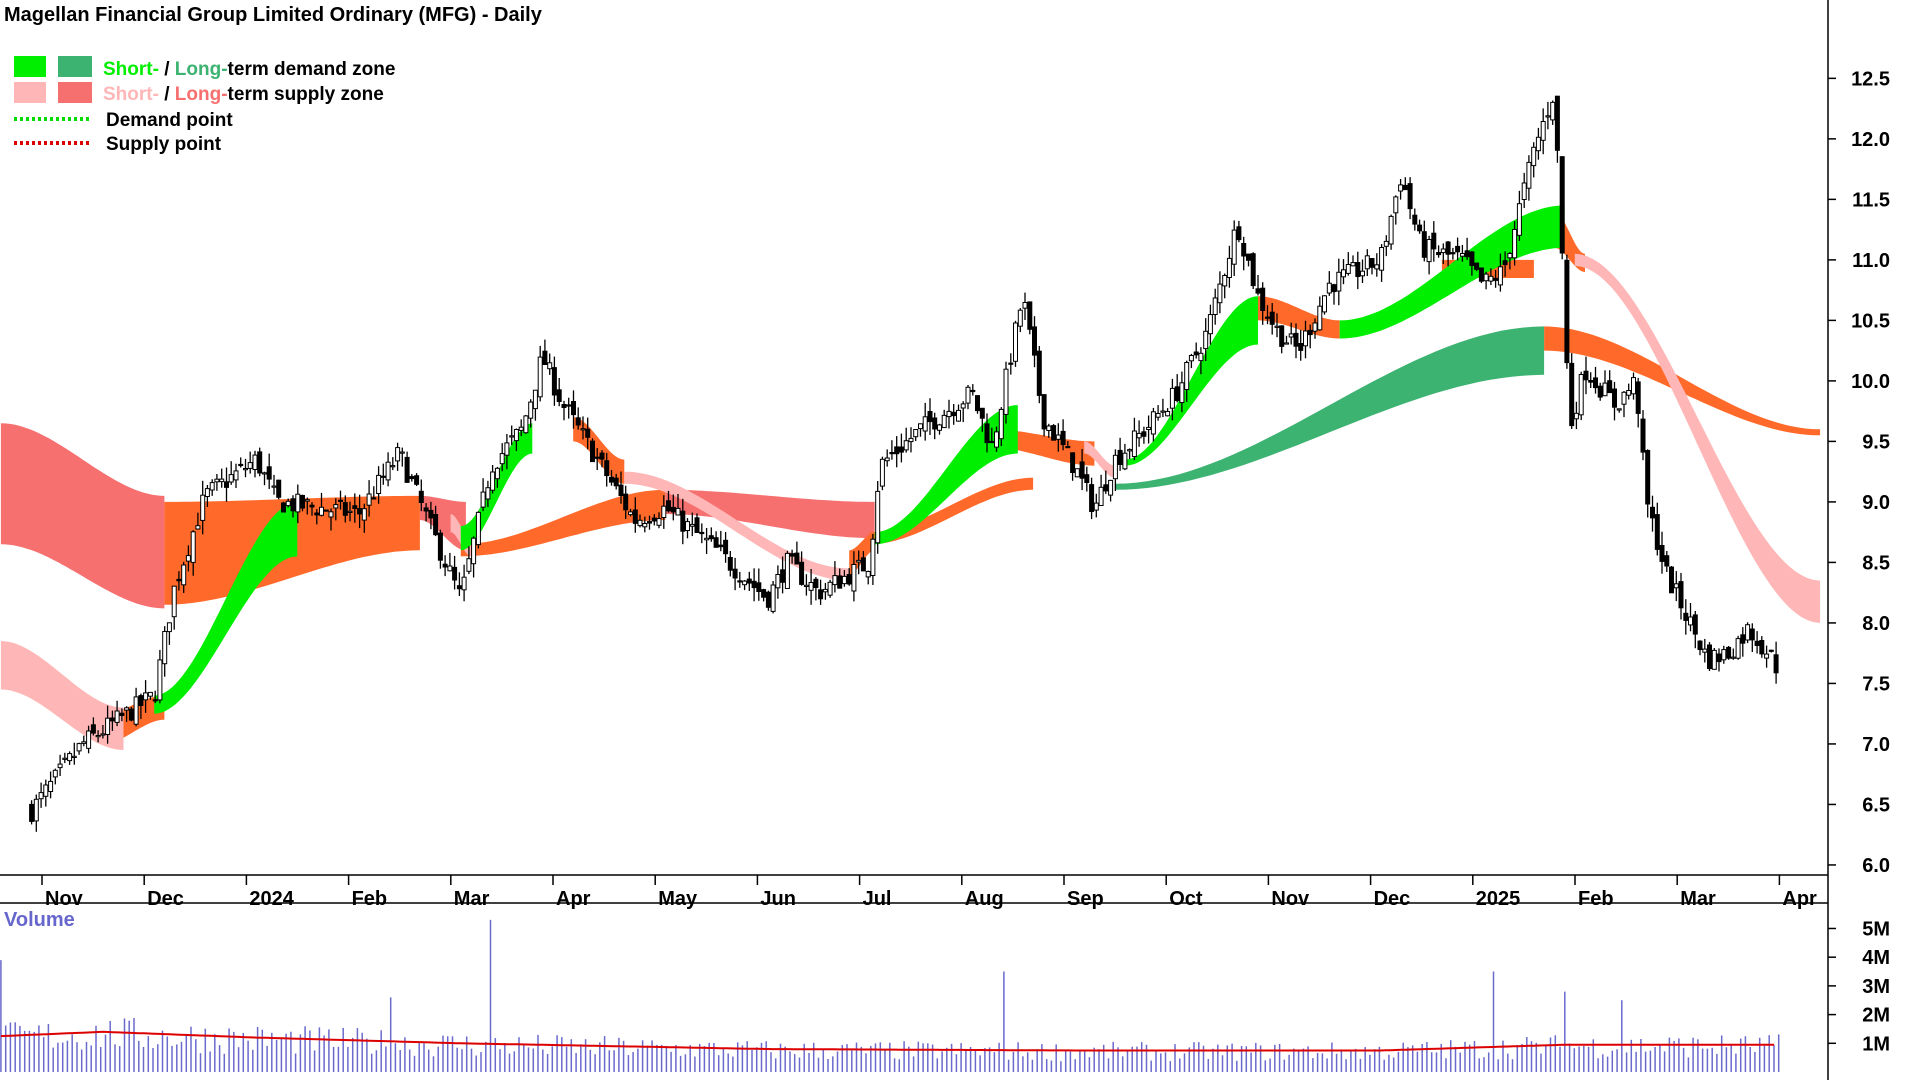 The height and width of the screenshot is (1080, 1920). I want to click on x-tick-label: Dec, so click(165, 899).